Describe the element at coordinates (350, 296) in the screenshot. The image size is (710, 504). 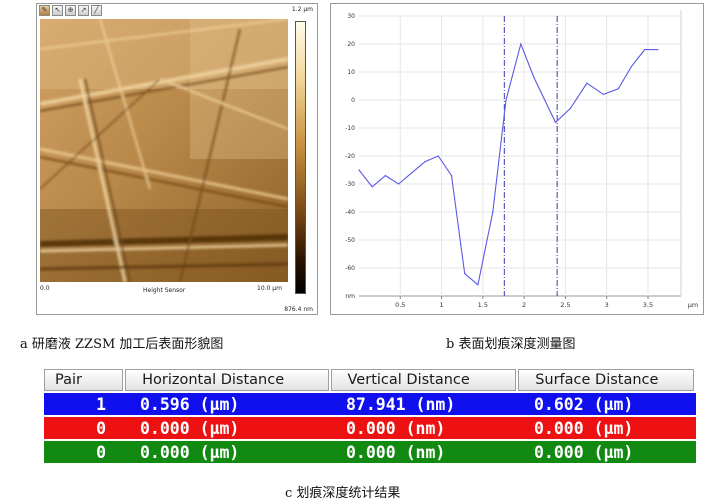
I see `y-unit-label: nm` at that location.